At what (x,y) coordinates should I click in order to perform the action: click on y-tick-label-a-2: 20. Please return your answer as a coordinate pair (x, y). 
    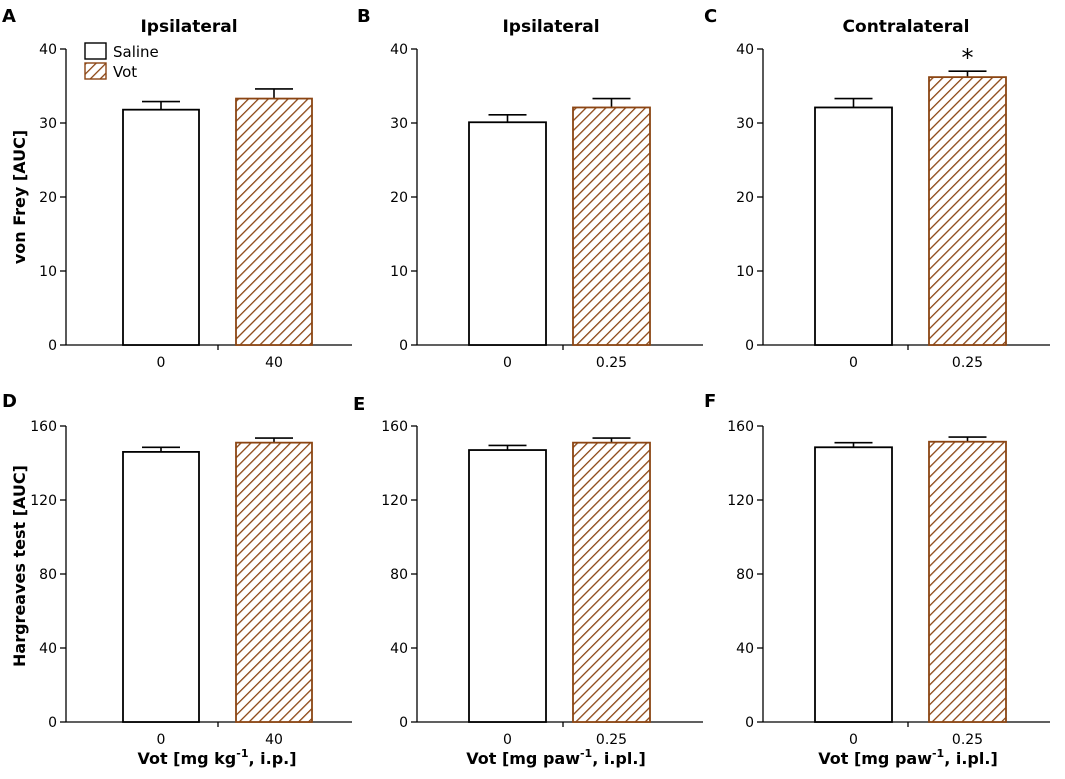
    Looking at the image, I should click on (48, 198).